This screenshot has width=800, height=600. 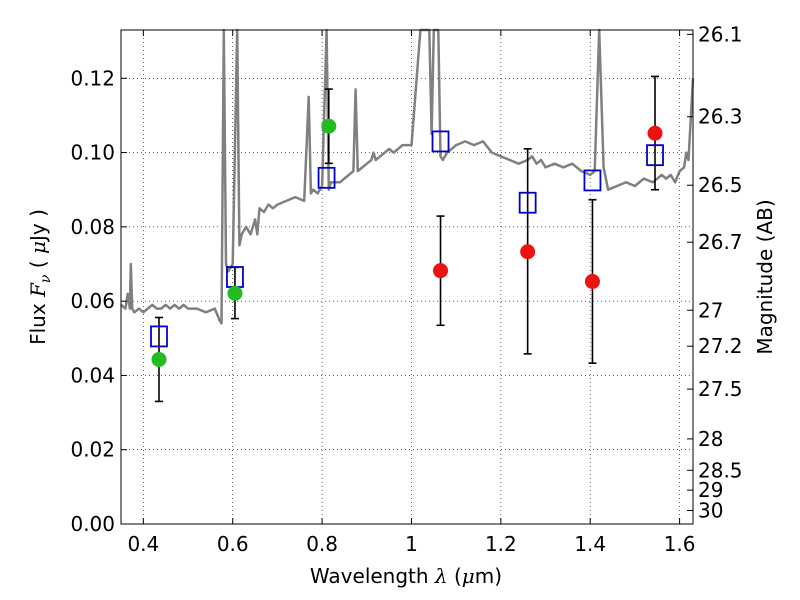 I want to click on x-tick-label: 0.4, so click(x=143, y=544).